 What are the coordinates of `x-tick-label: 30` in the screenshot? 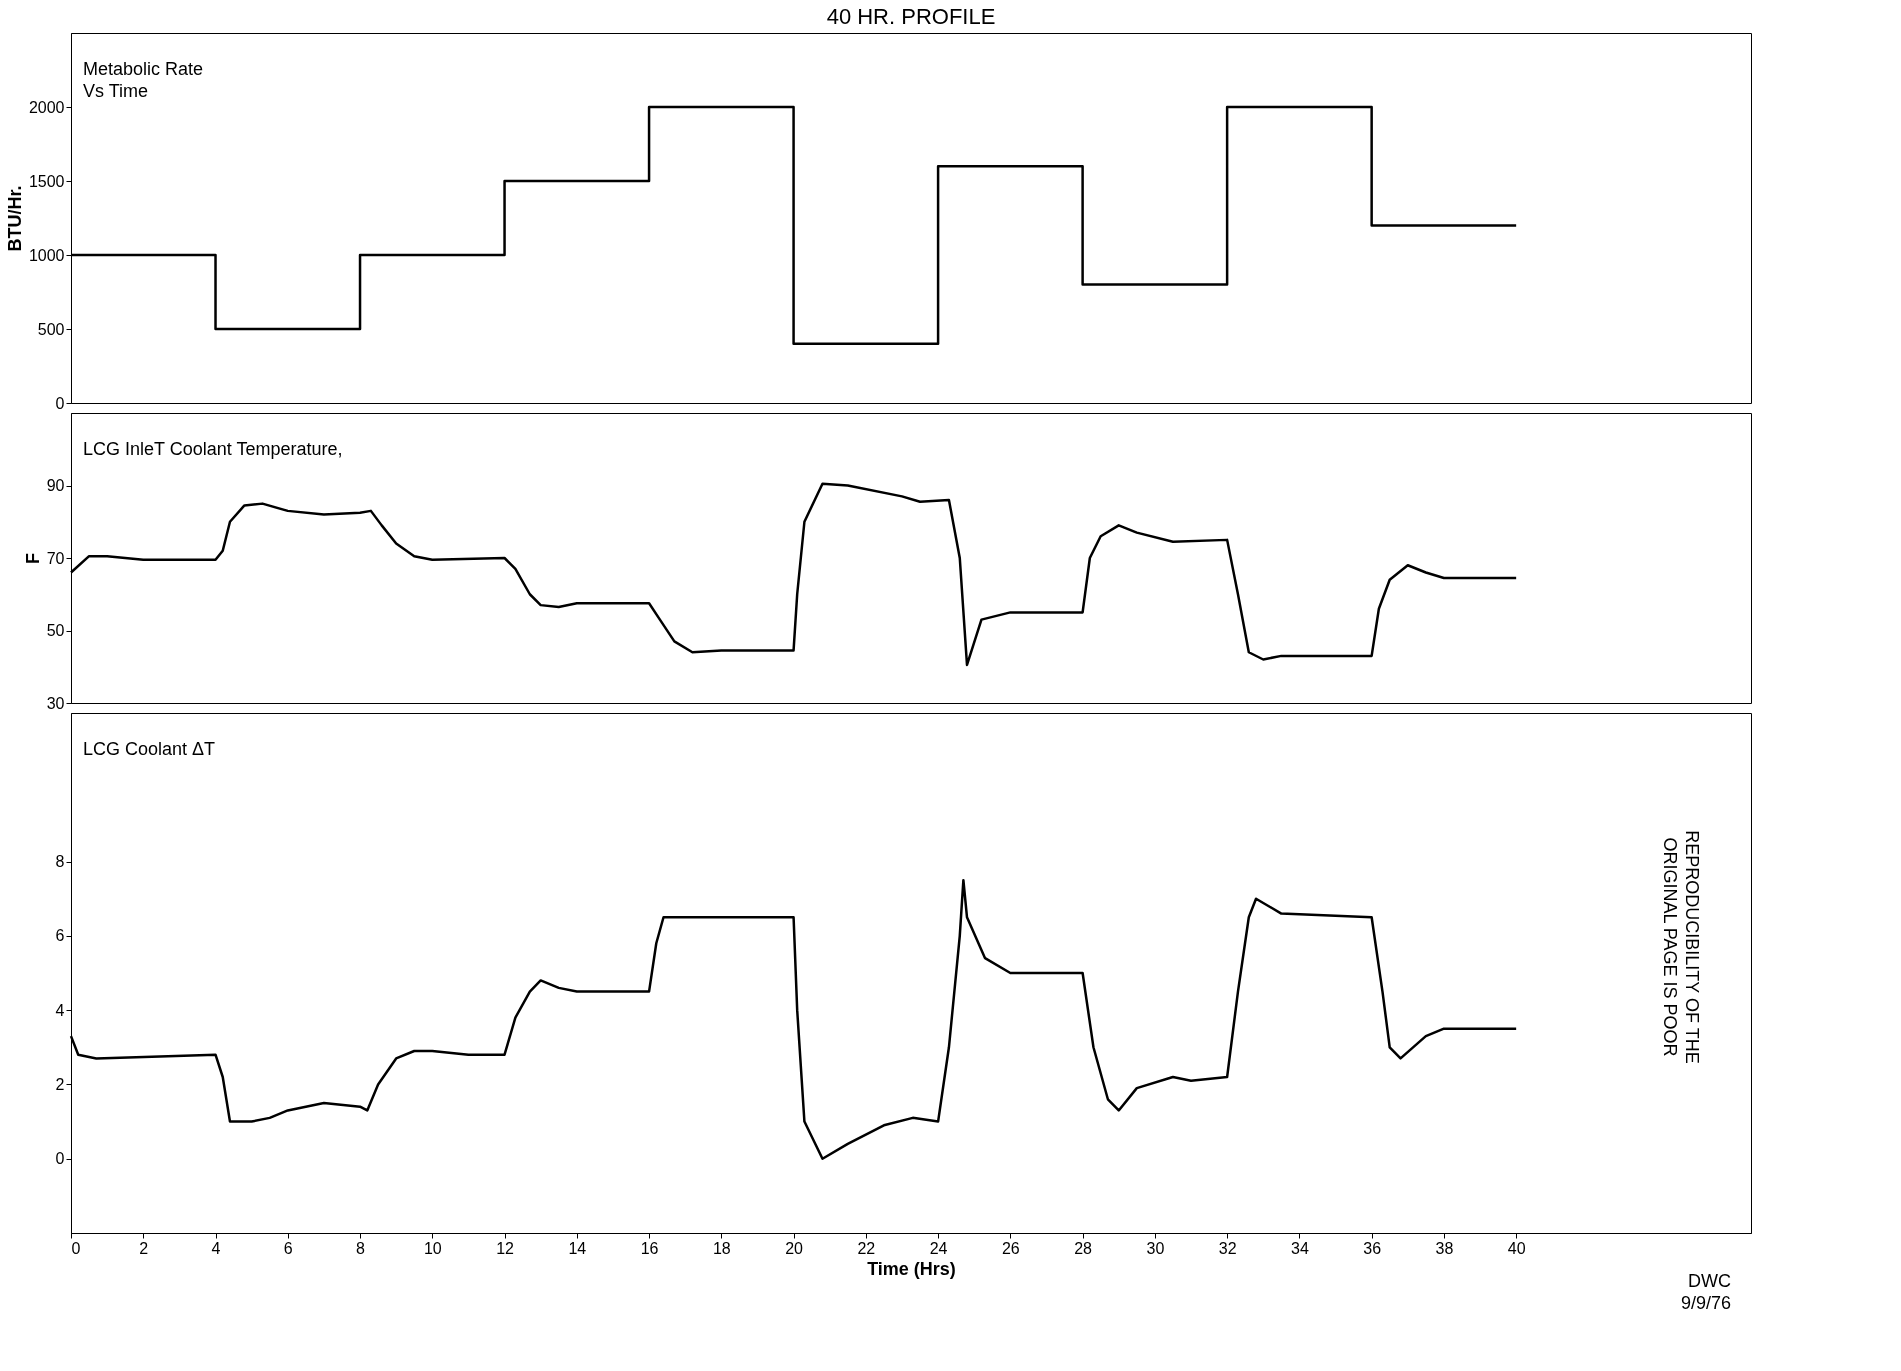 It's located at (1155, 1248).